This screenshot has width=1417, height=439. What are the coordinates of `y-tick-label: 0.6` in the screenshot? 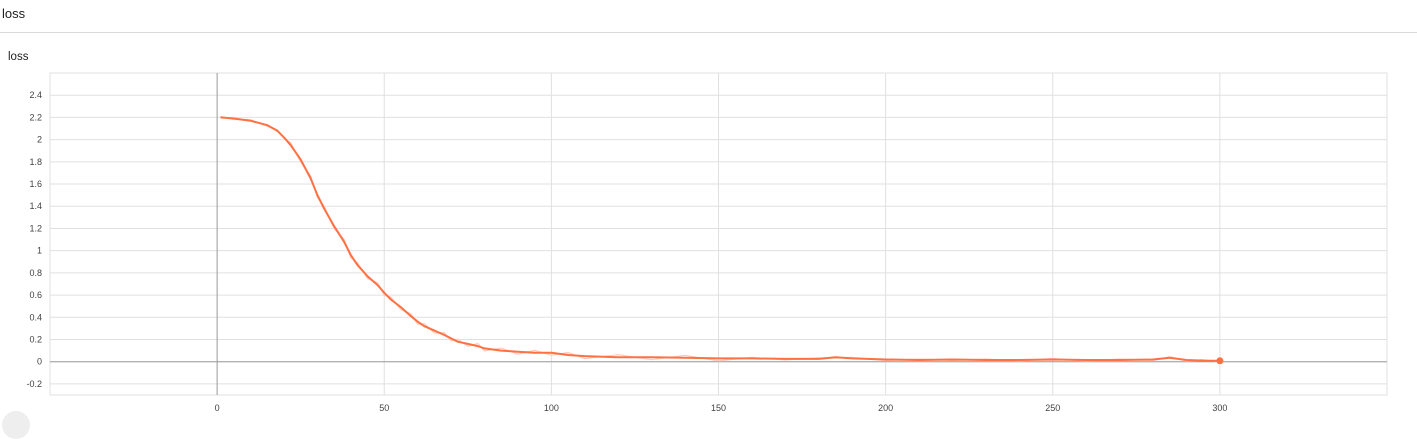 It's located at (35, 295).